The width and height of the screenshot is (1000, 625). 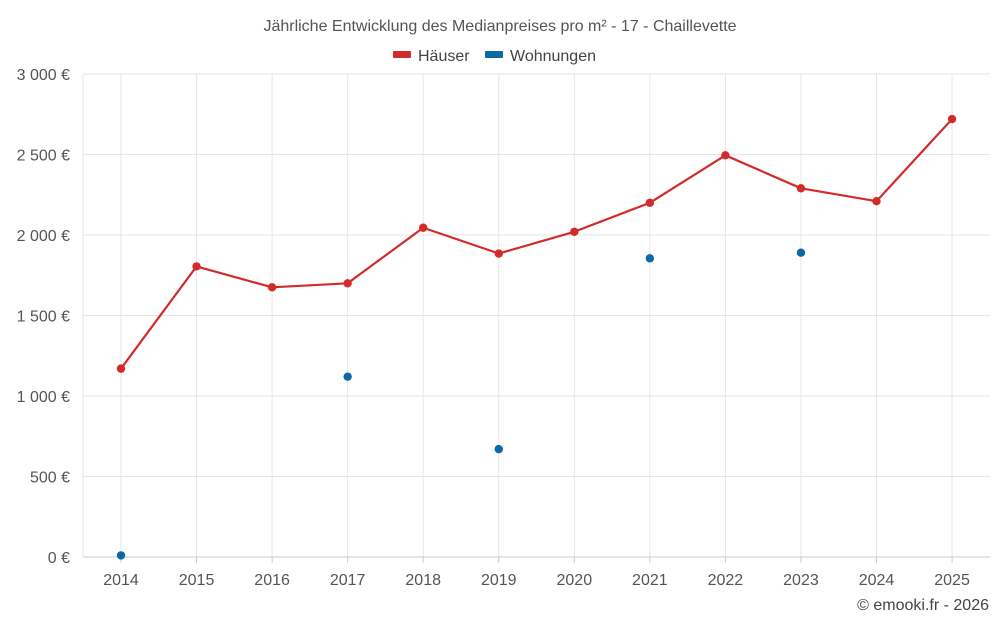 What do you see at coordinates (43, 75) in the screenshot?
I see `y-tick-label: 3 000 €` at bounding box center [43, 75].